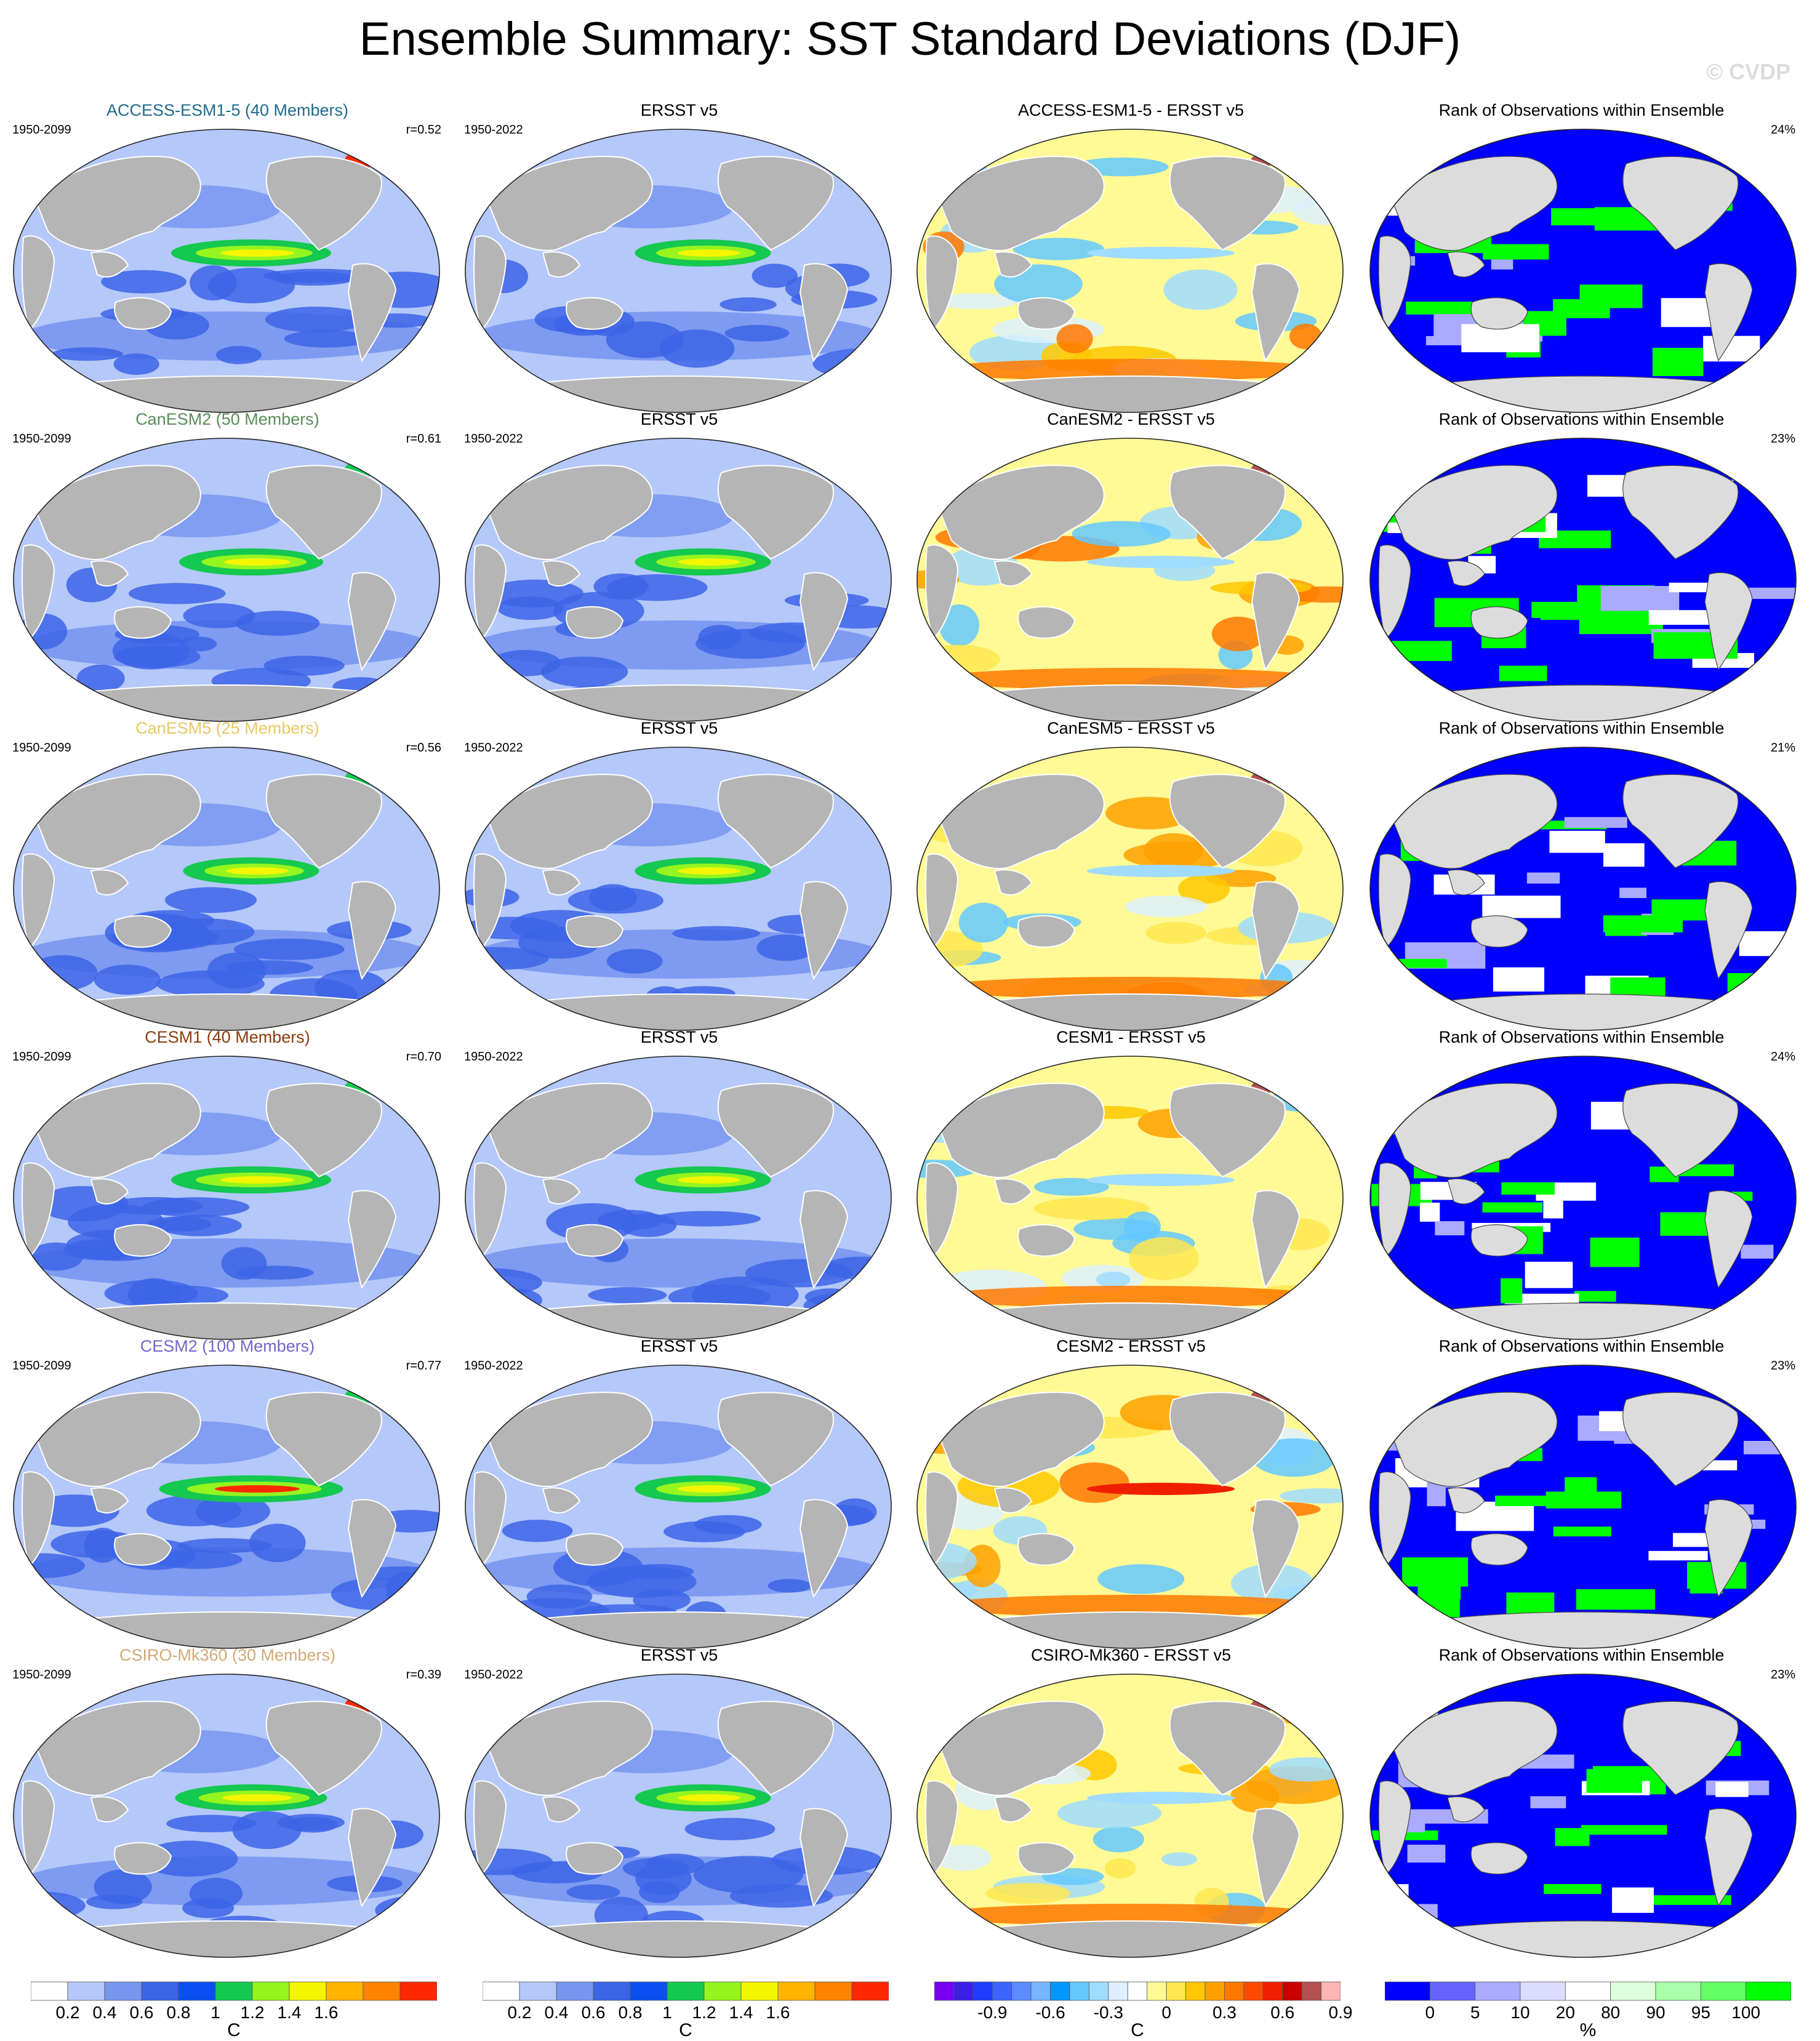  I want to click on panel-obs-row3: ERSST v5 1950-2022, so click(679, 875).